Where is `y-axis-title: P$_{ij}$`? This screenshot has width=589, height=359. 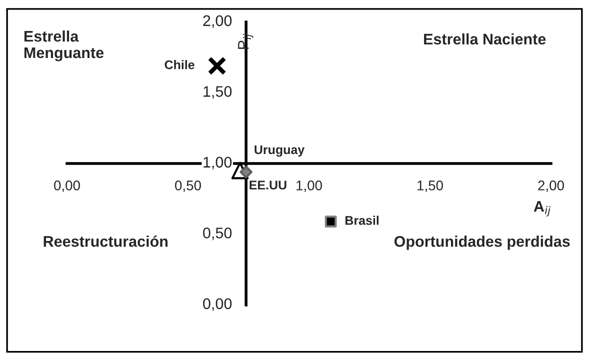 y-axis-title: P$_{ij}$ is located at coordinates (246, 41).